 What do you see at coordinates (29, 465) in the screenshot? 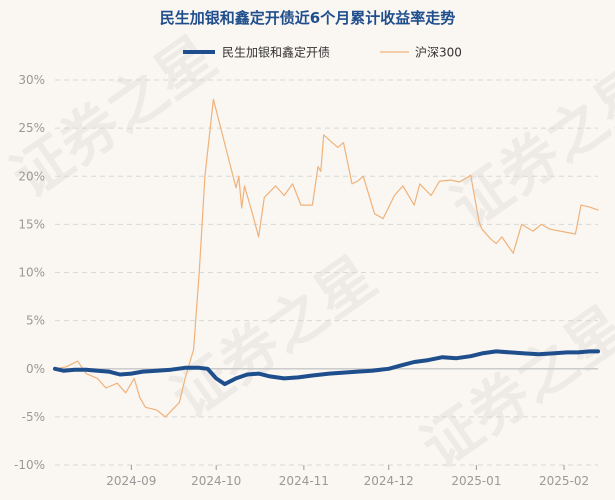
I see `y-tick-label: -10%` at bounding box center [29, 465].